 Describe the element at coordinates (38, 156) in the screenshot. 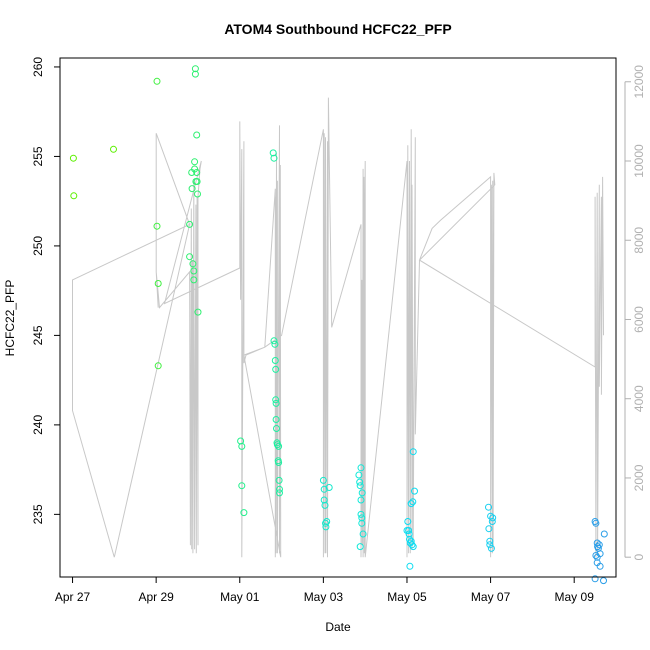

I see `y-tick-label: 255` at that location.